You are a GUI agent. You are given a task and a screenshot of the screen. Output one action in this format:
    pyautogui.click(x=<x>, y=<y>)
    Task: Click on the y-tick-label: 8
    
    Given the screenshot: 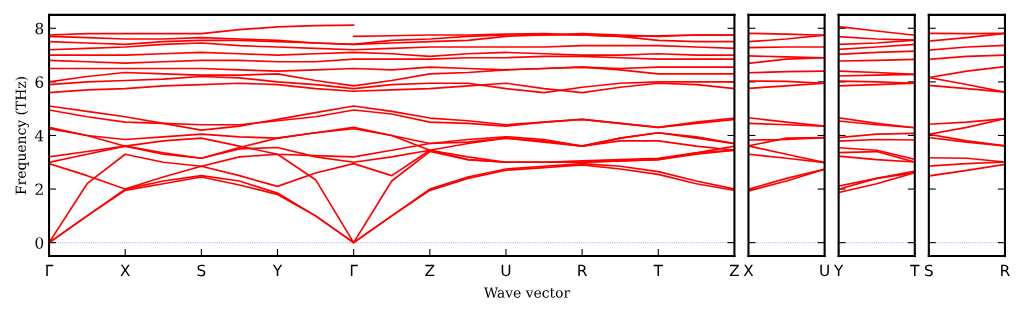 What is the action you would take?
    pyautogui.click(x=39, y=28)
    